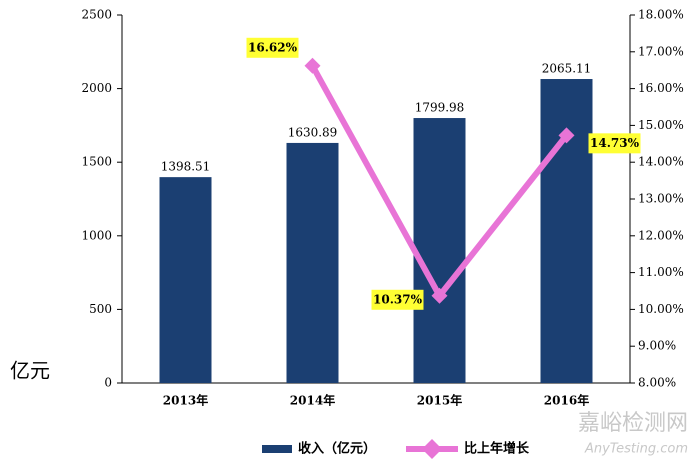 The width and height of the screenshot is (700, 469). Describe the element at coordinates (661, 235) in the screenshot. I see `y2-tick-label: 12.00%` at that location.